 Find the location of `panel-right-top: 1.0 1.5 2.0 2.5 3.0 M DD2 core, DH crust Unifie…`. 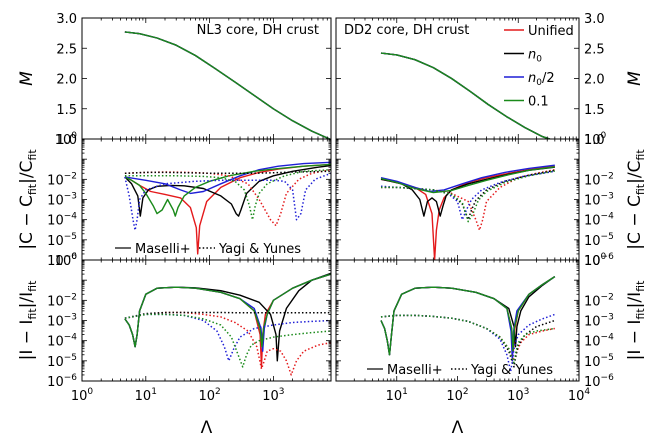

panel-right-top: 1.0 1.5 2.0 2.5 3.0 M DD2 core, DH crust Unifie… is located at coordinates (490, 80).